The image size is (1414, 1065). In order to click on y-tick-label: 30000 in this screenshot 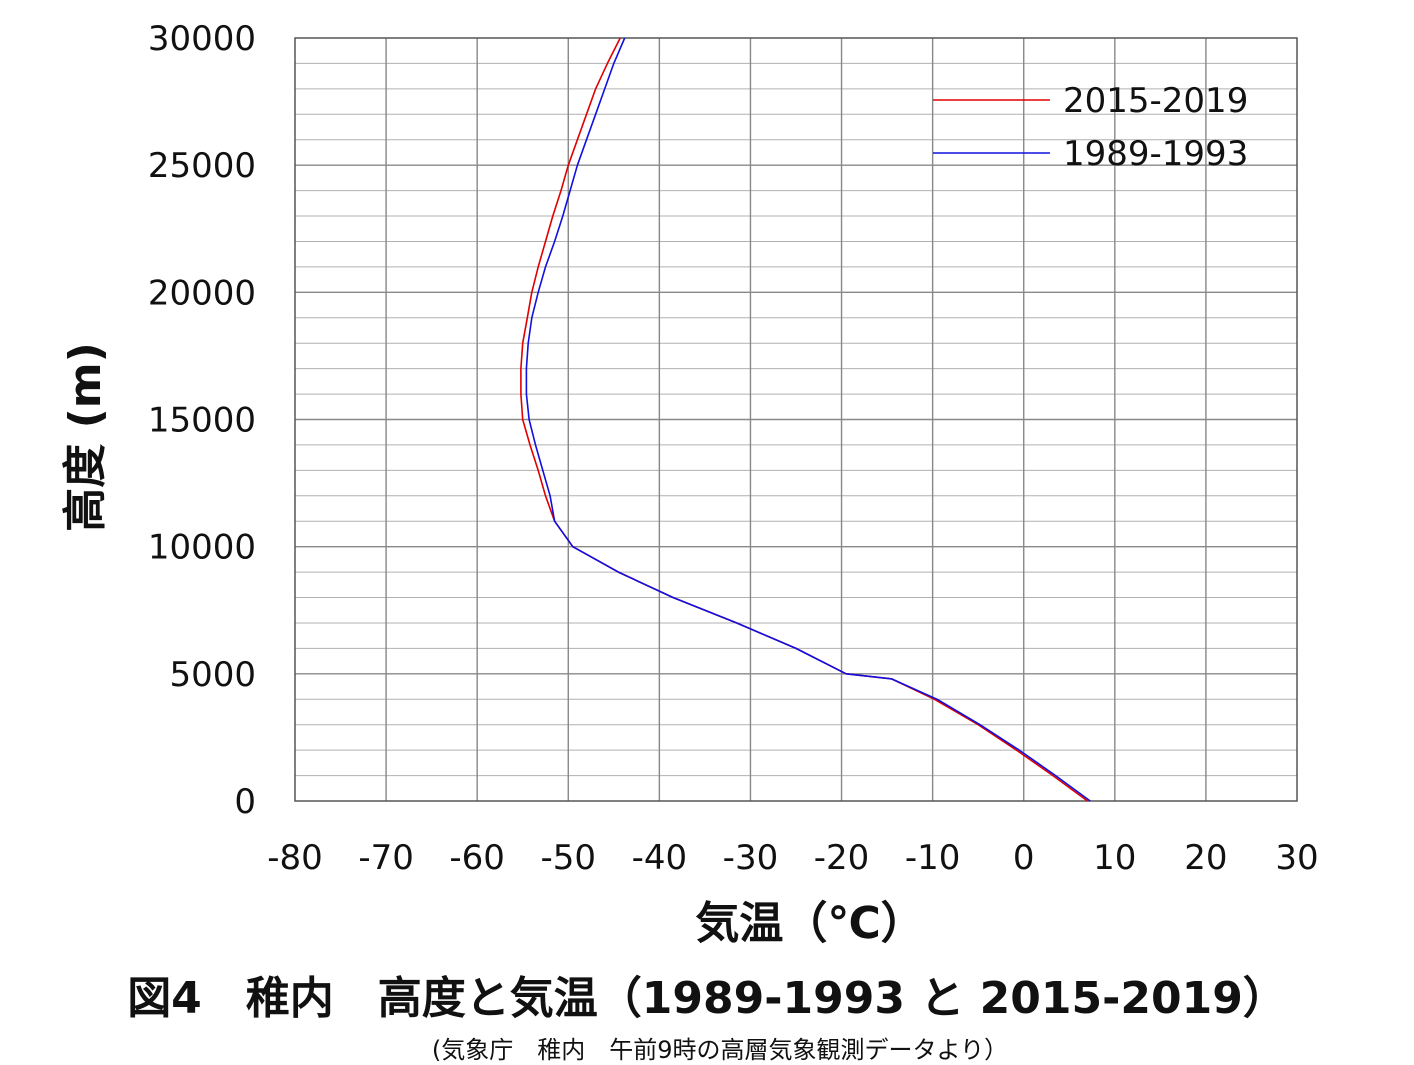, I will do `click(202, 39)`.